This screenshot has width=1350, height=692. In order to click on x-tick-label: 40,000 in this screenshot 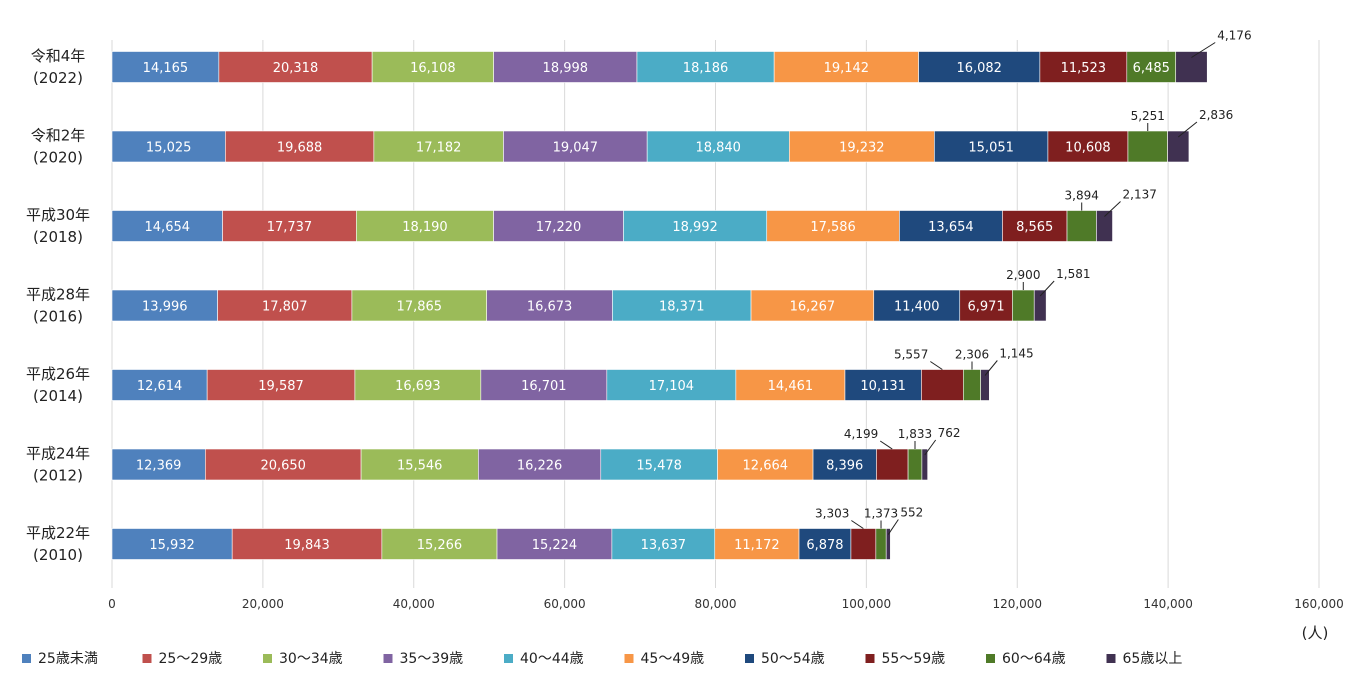, I will do `click(414, 604)`.